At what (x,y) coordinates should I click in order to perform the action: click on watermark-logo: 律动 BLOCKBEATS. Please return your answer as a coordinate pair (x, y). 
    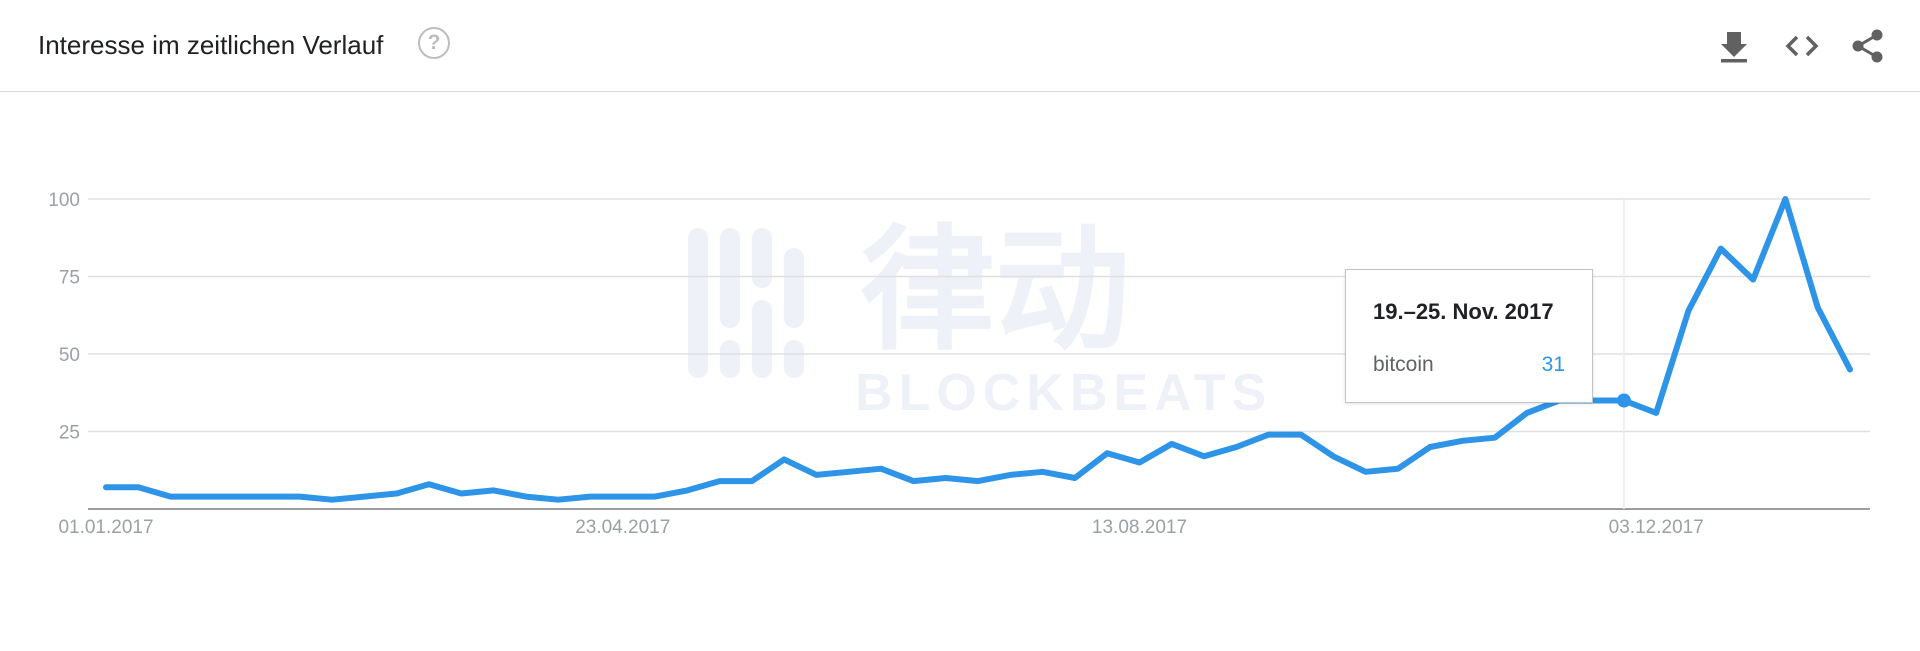
    Looking at the image, I should click on (980, 317).